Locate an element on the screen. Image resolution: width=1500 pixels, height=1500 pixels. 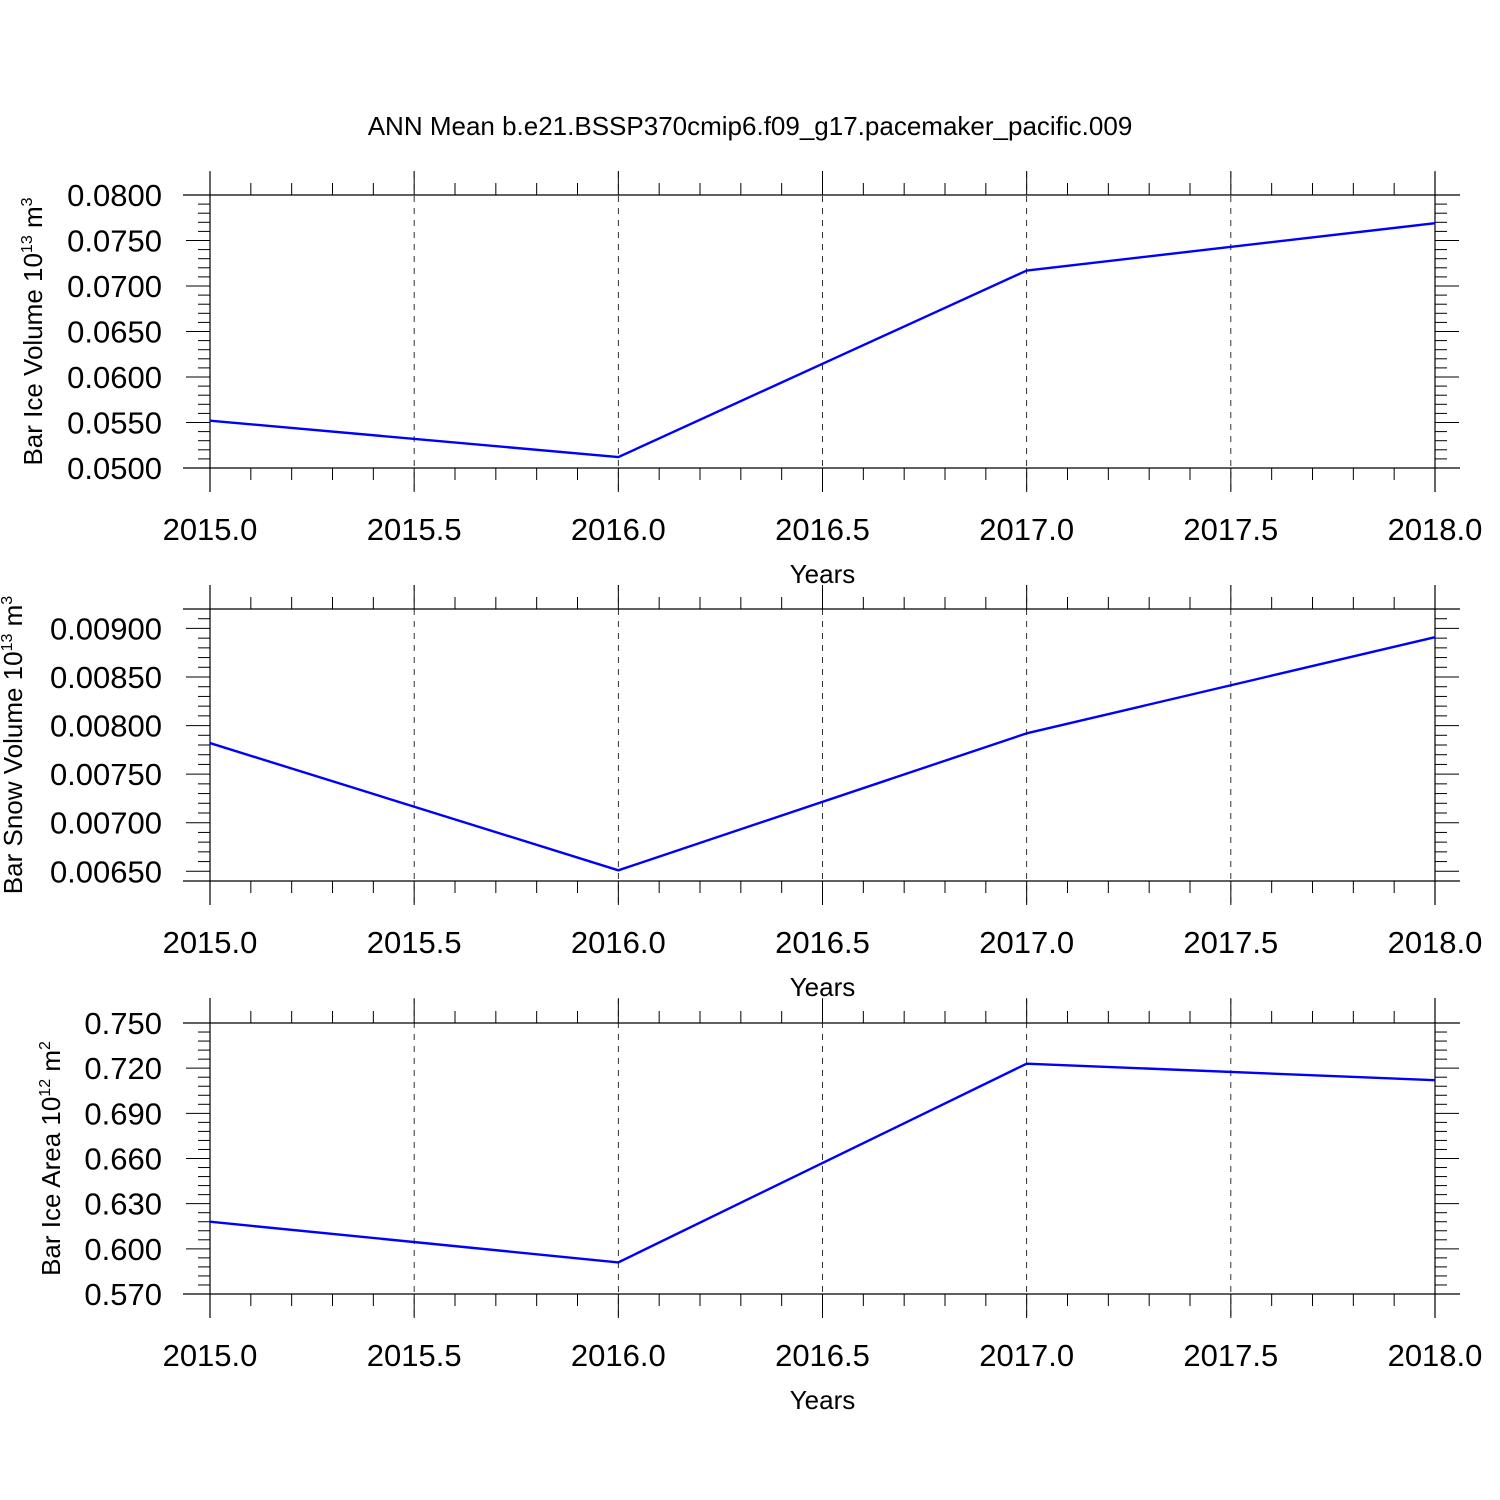
y-tick-label: 0.0600 is located at coordinates (114, 377).